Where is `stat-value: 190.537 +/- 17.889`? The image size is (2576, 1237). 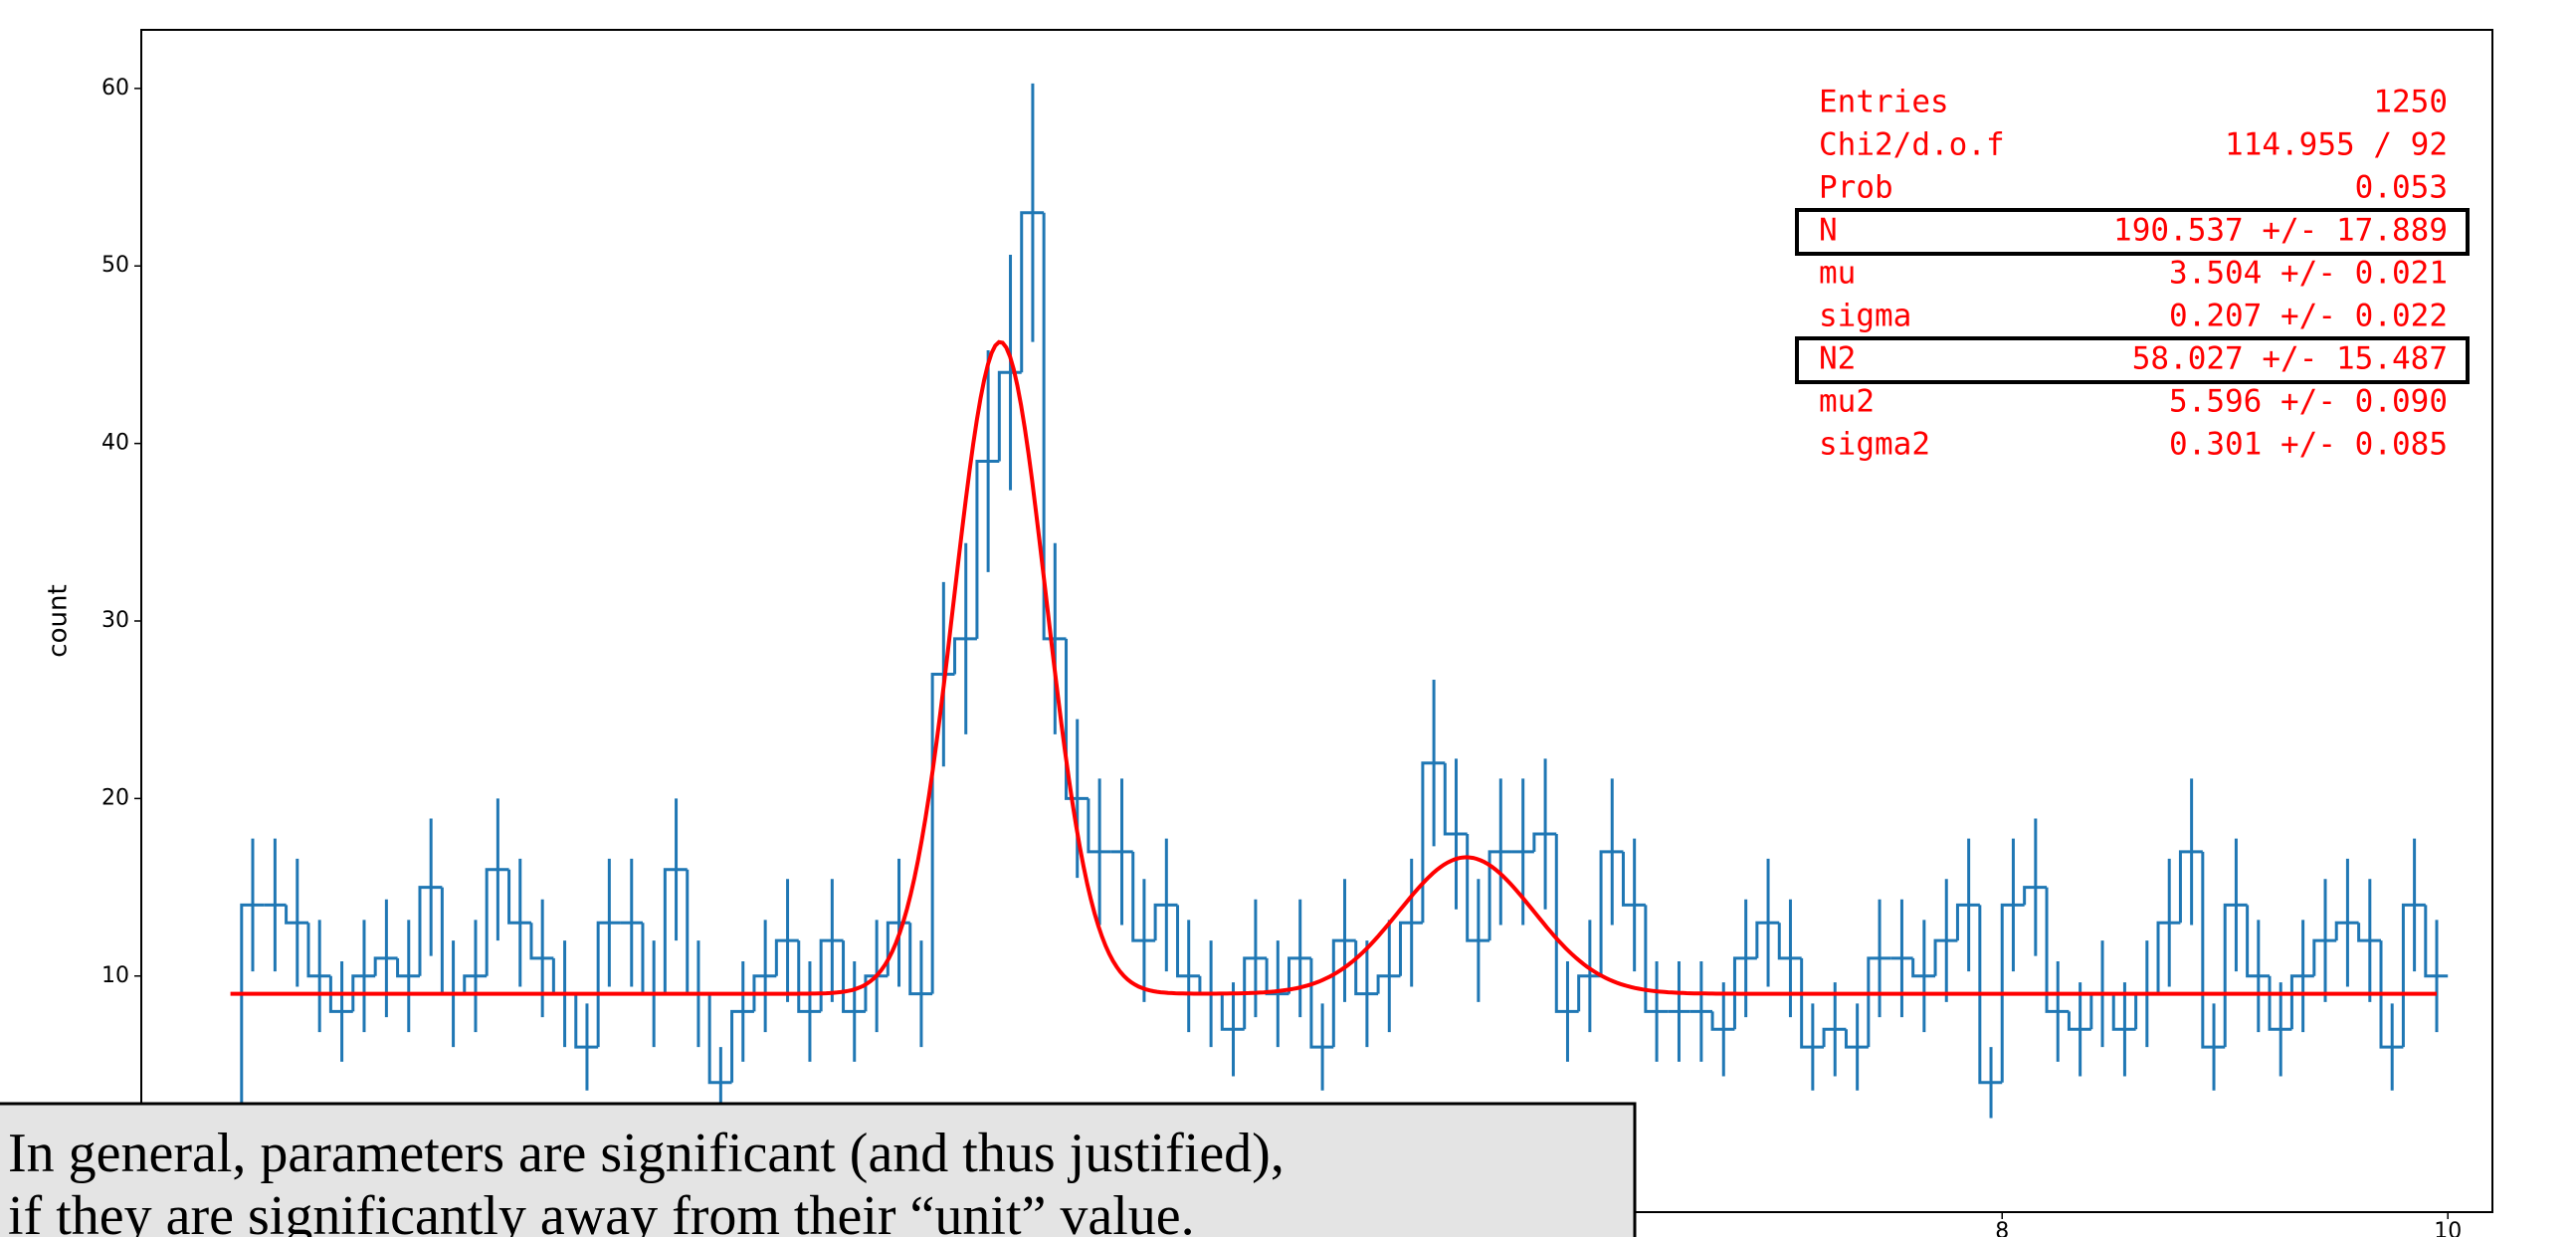
stat-value: 190.537 +/- 17.889 is located at coordinates (2280, 231).